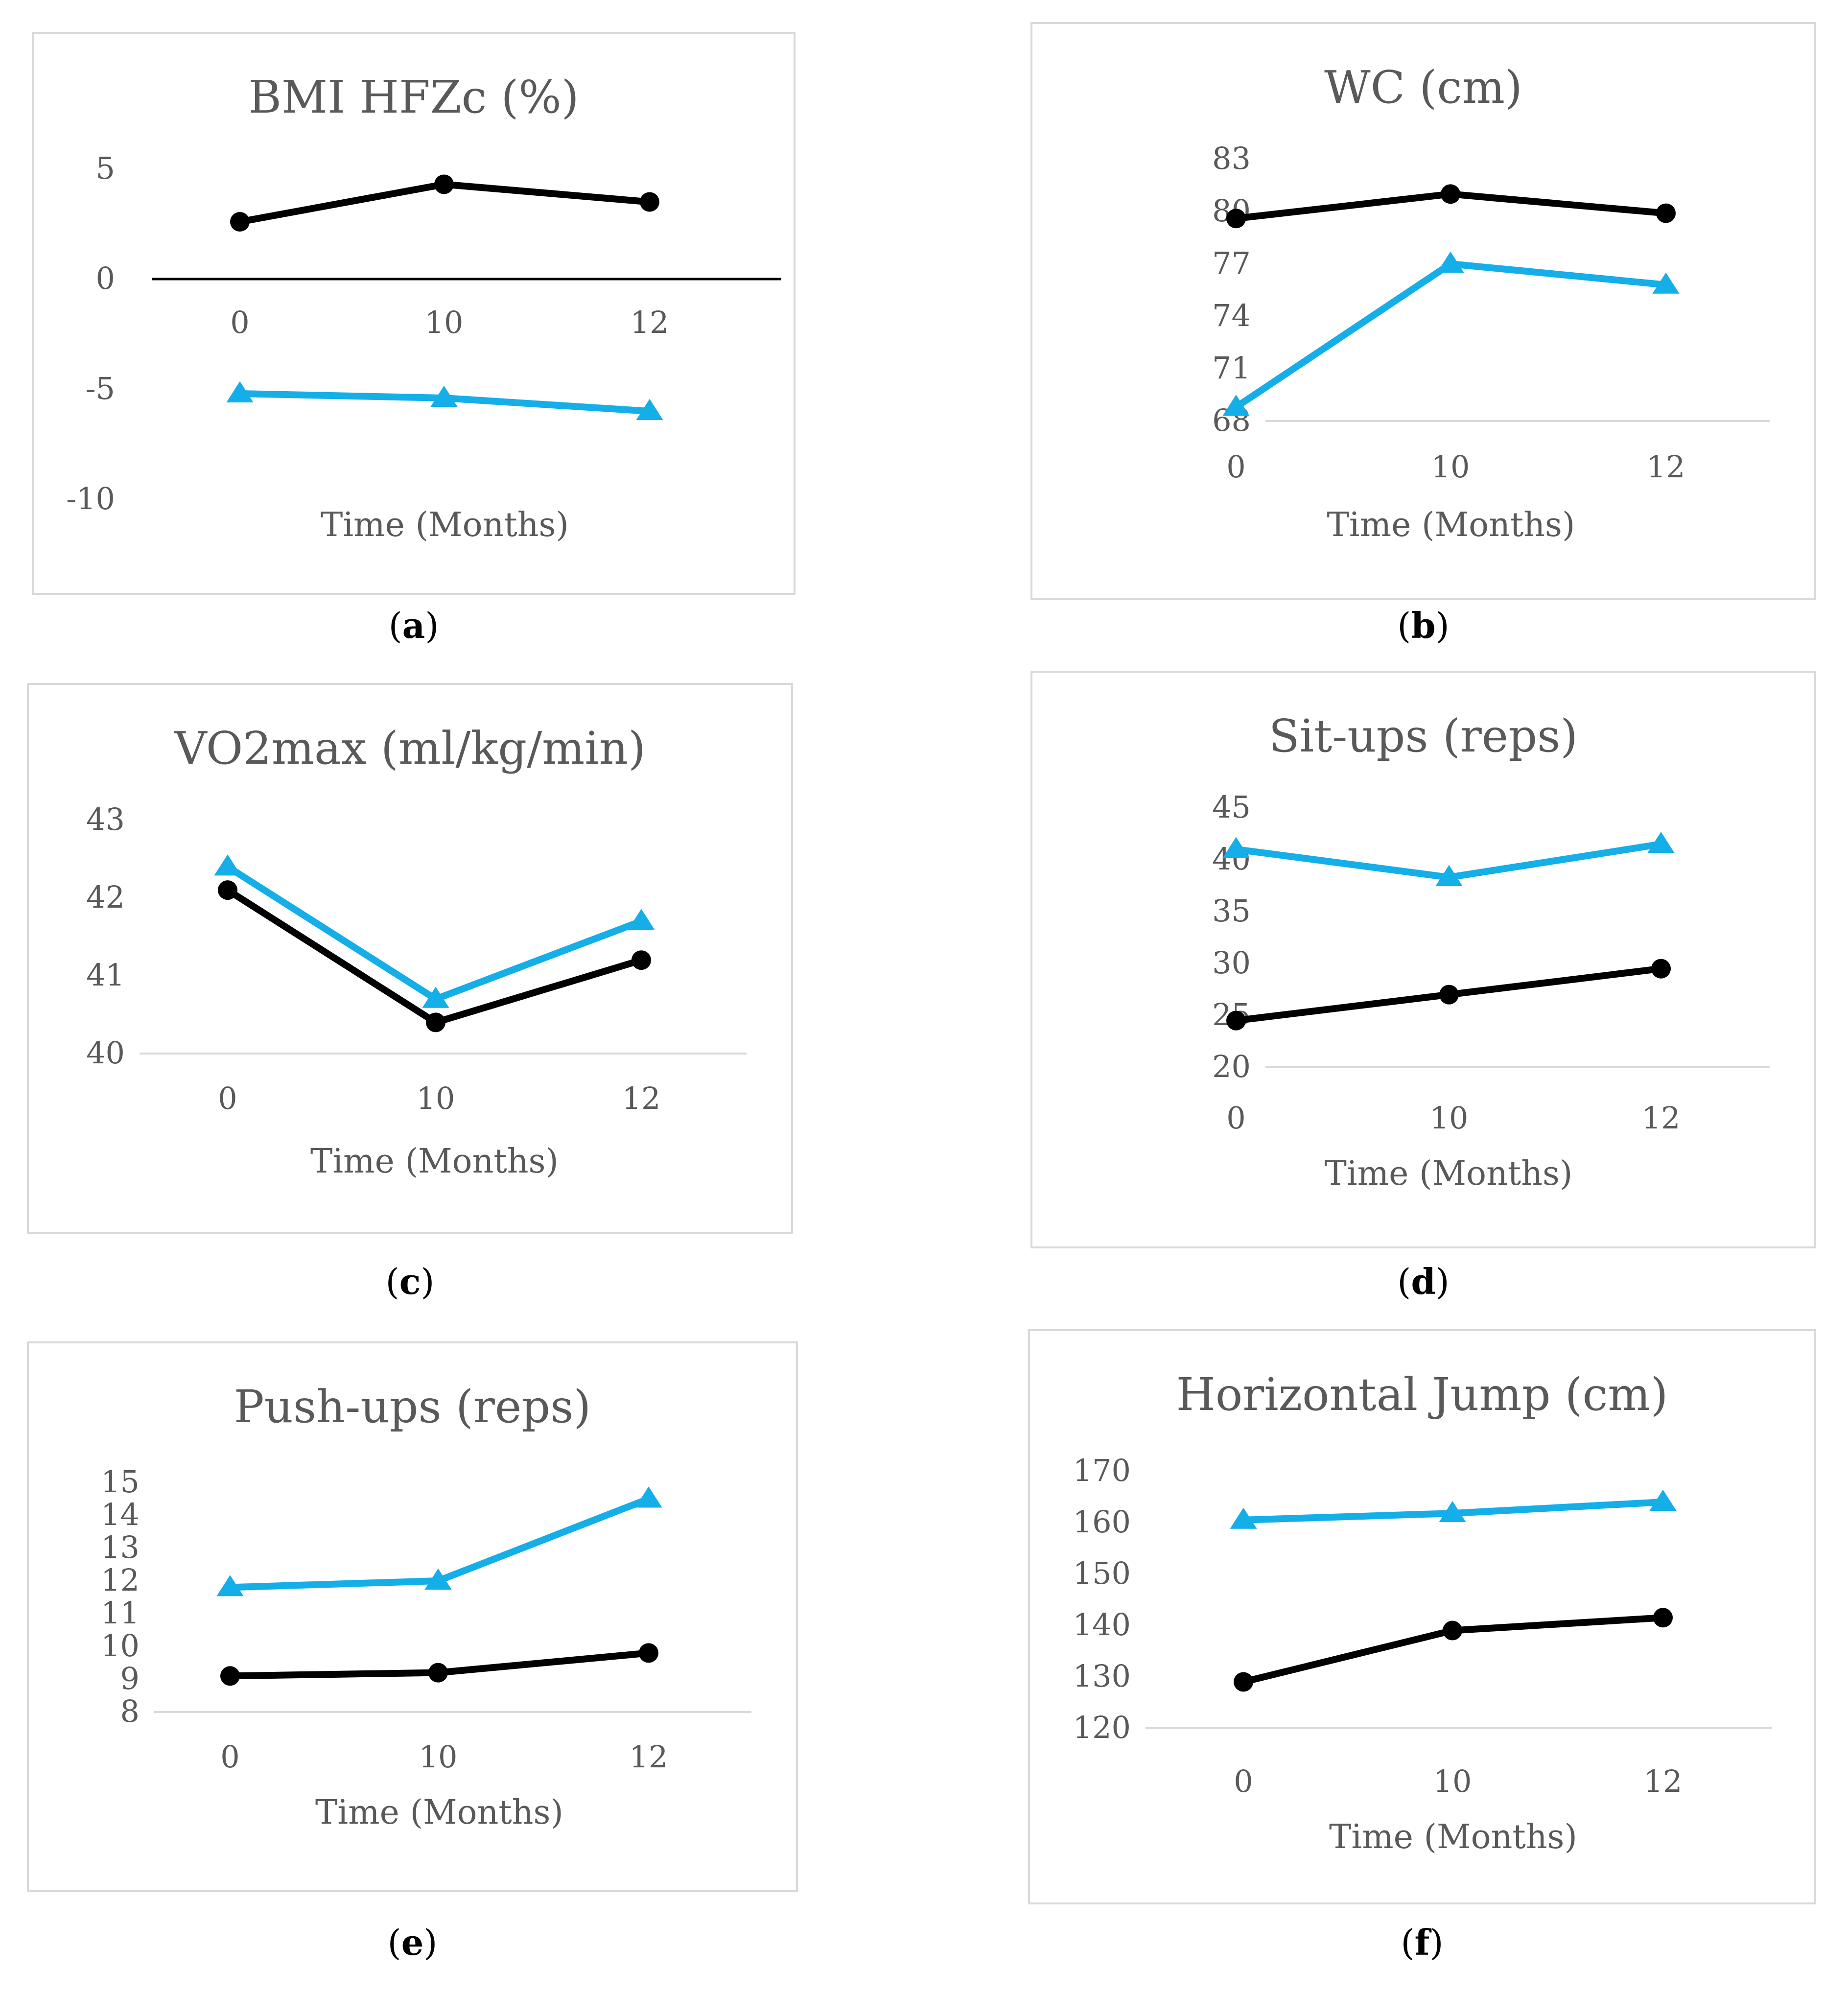  Describe the element at coordinates (1102, 1470) in the screenshot. I see `y-tick-label: 170` at that location.